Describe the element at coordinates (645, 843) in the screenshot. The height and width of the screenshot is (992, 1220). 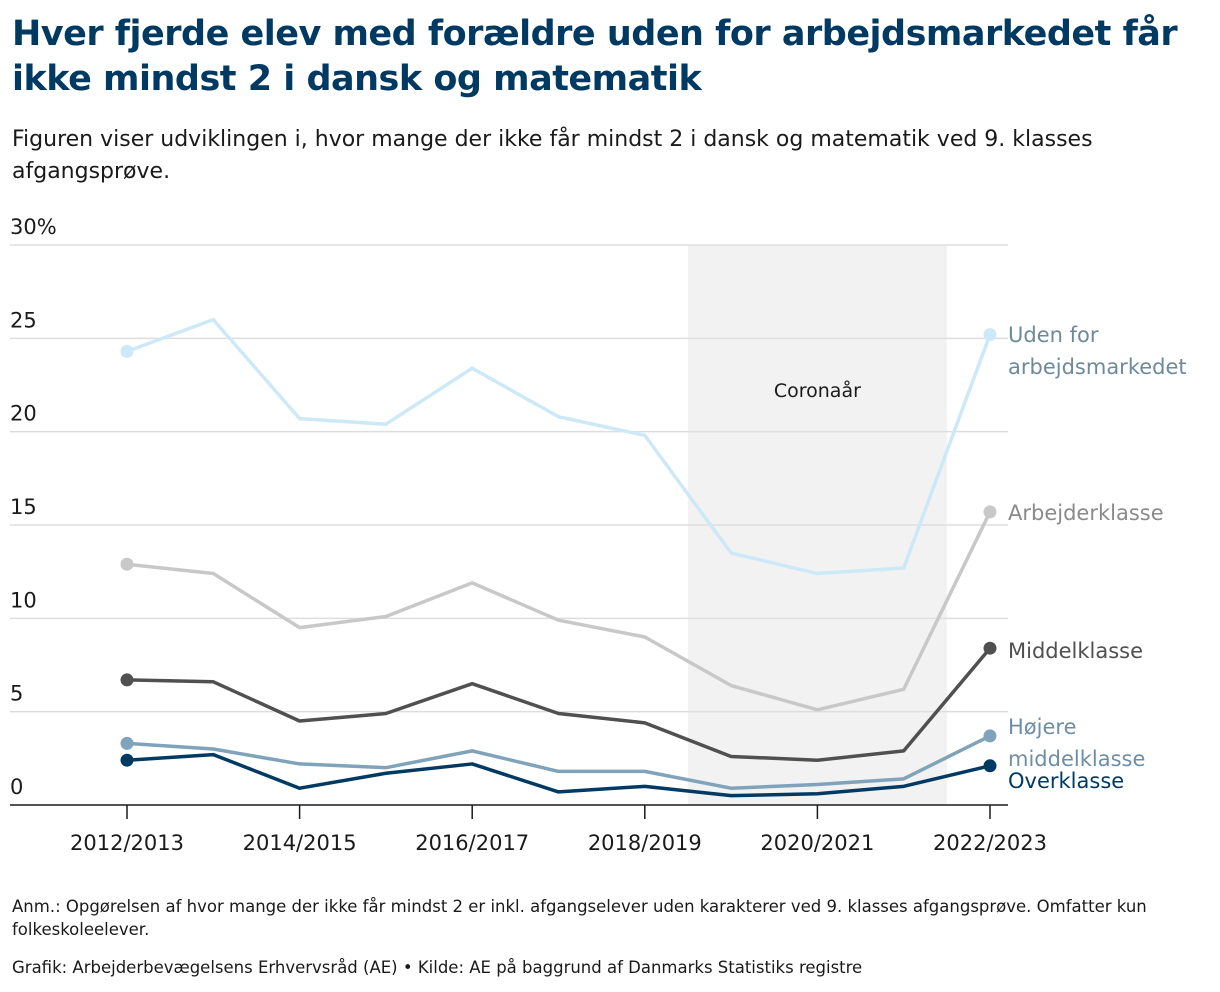
I see `x-tick-label: 2018/2019` at that location.